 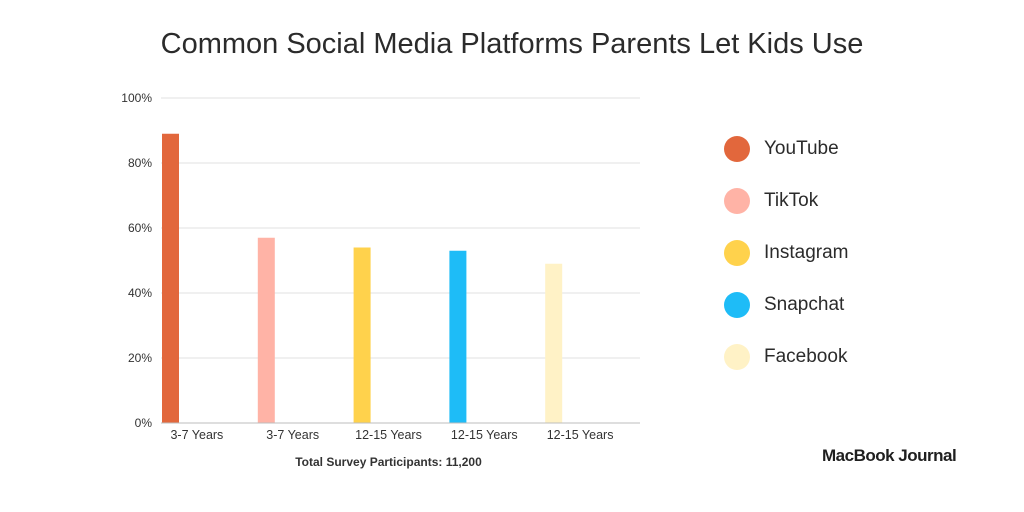 I want to click on bar-facebook, so click(x=554, y=343).